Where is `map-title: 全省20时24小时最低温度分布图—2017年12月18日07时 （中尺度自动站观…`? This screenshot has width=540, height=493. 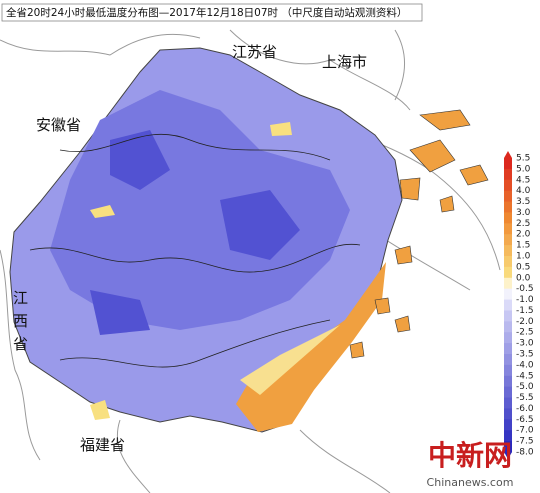 map-title: 全省20时24小时最低温度分布图—2017年12月18日07时 （中尺度自动站观… is located at coordinates (206, 12).